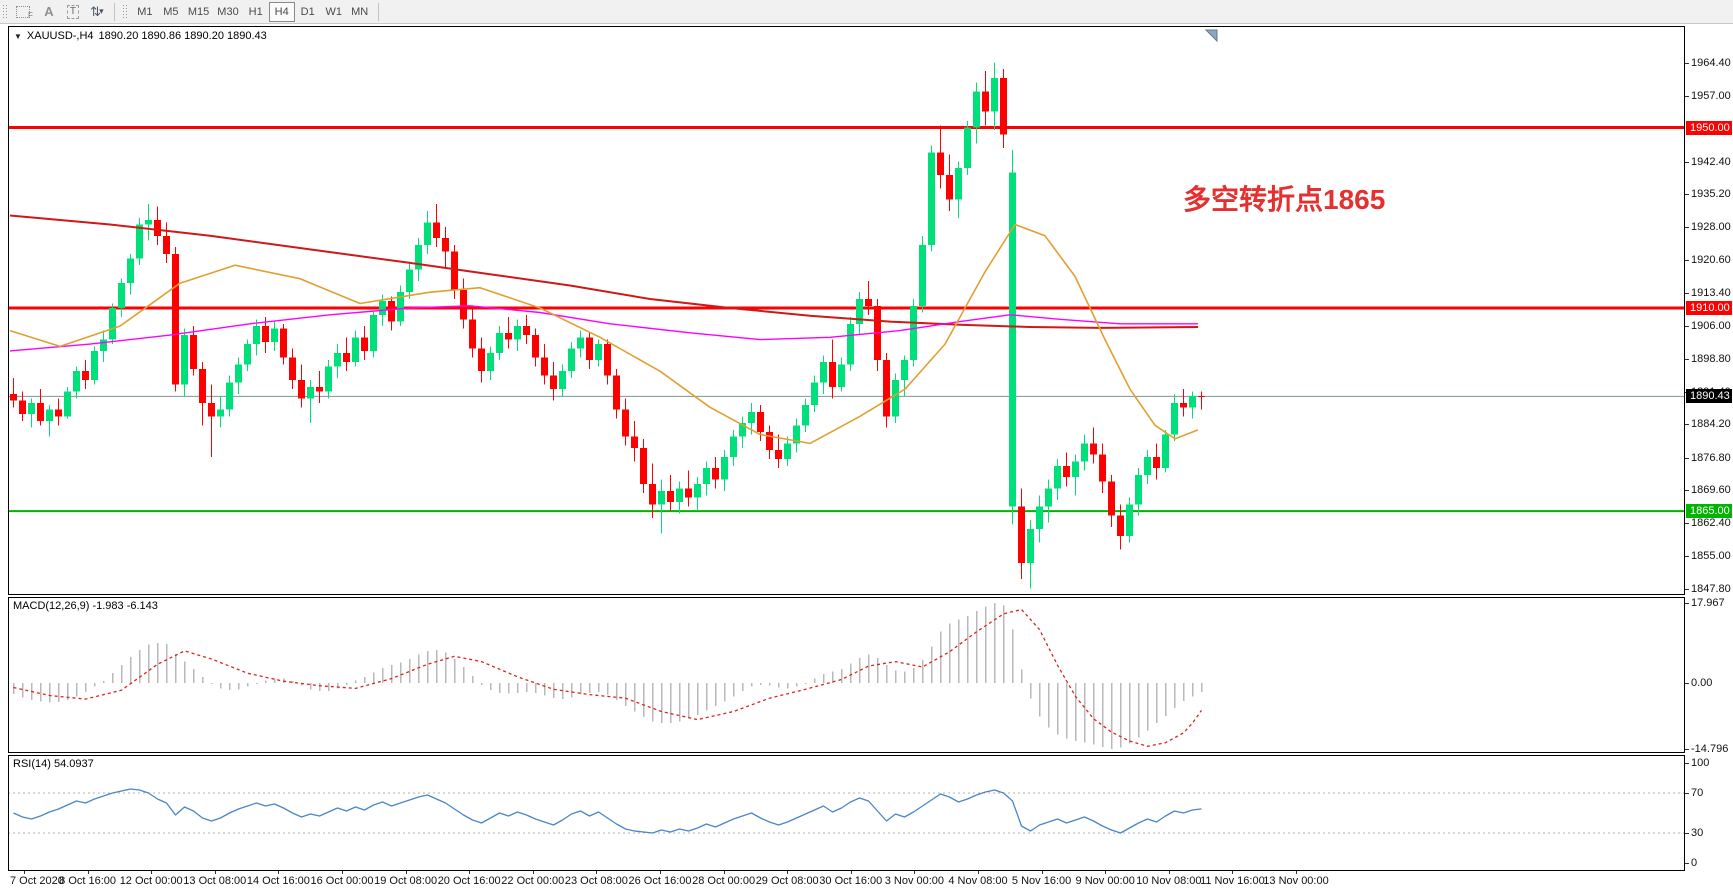 This screenshot has width=1733, height=891. What do you see at coordinates (1709, 396) in the screenshot?
I see `current-price-badge: 1890.43` at bounding box center [1709, 396].